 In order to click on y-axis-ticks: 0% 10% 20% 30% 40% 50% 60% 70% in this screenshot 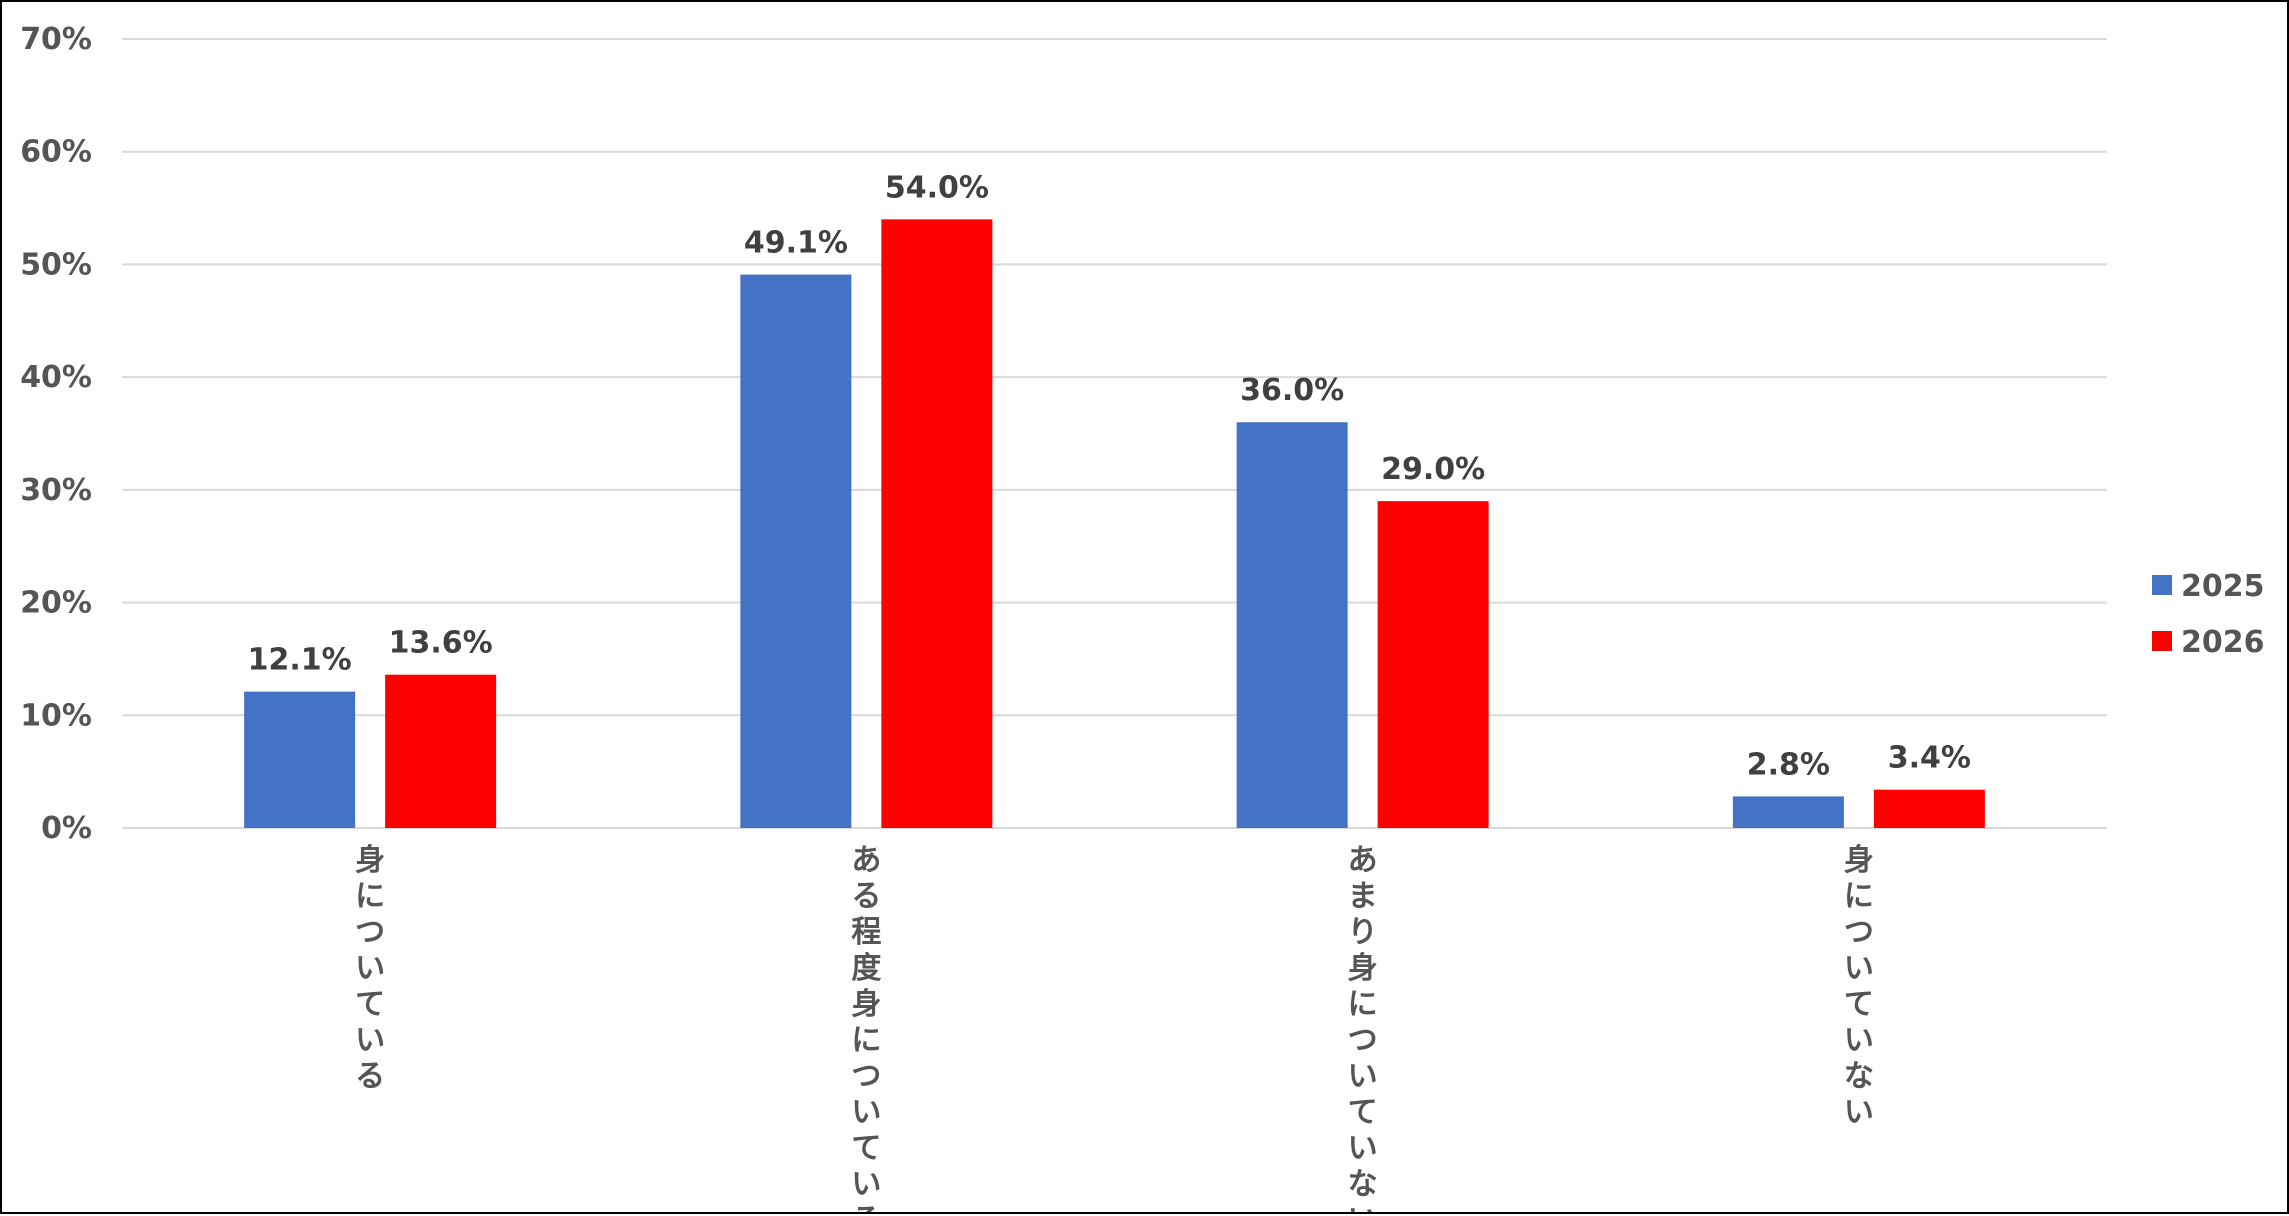, I will do `click(56, 434)`.